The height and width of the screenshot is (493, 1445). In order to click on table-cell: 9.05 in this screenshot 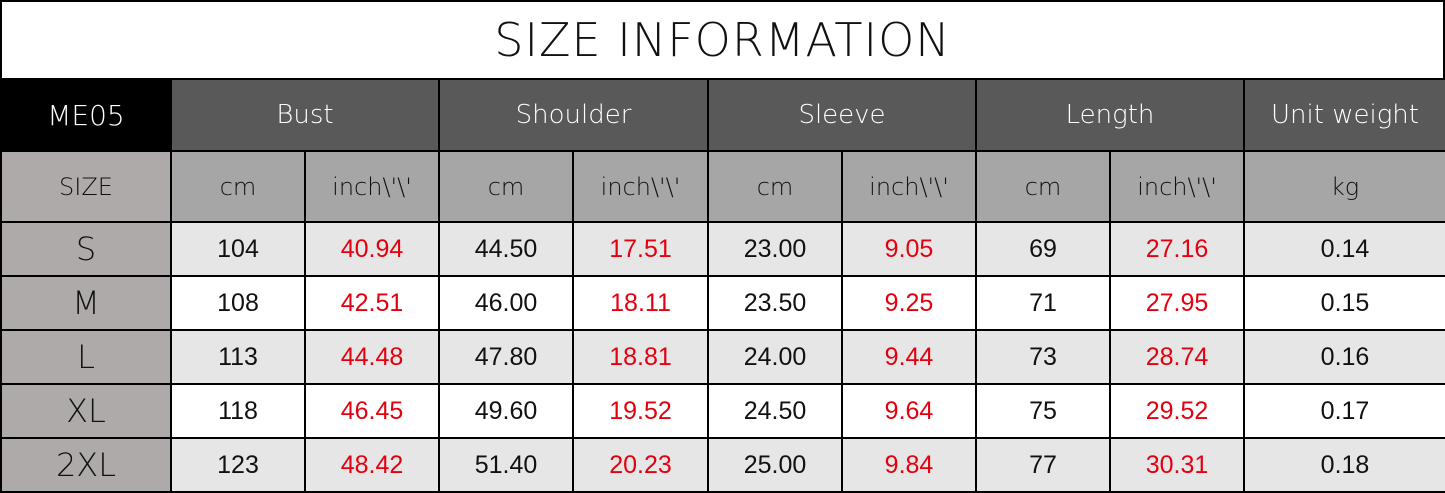, I will do `click(909, 249)`.